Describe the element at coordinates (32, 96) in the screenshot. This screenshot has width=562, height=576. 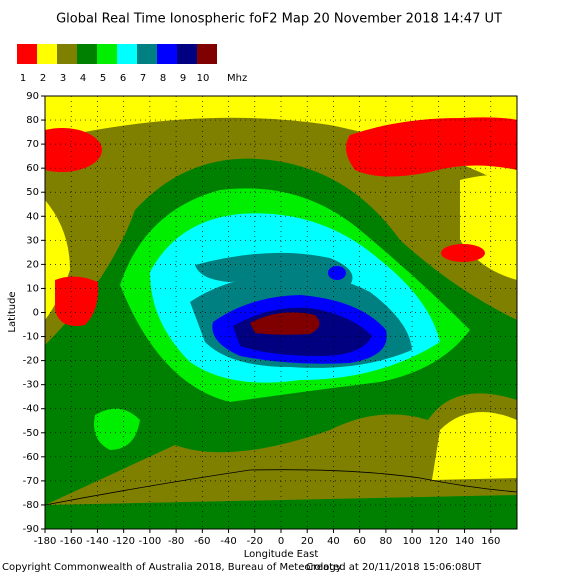
I see `y-tick-label: 90` at that location.